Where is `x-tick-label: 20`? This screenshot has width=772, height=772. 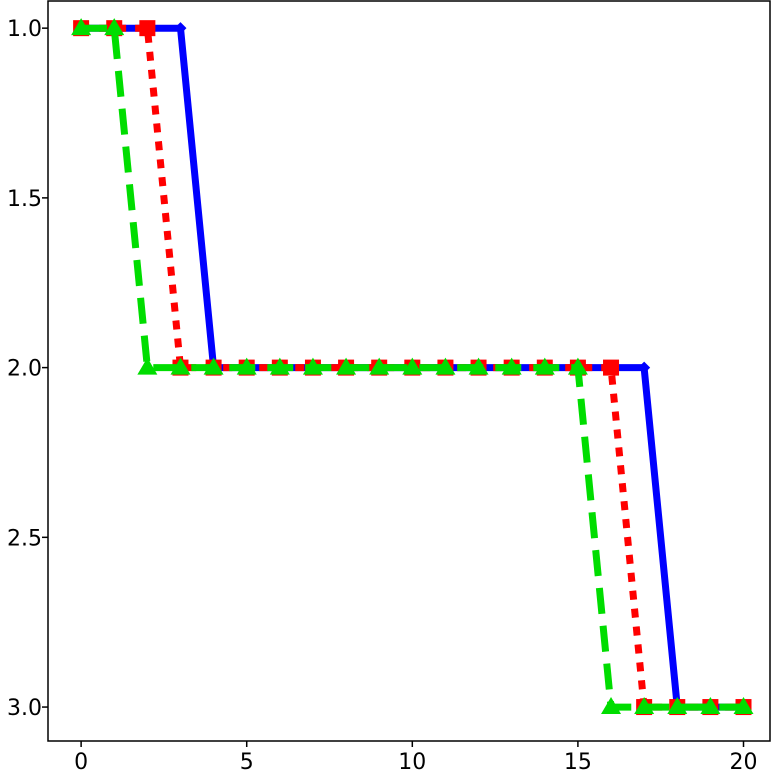 x-tick-label: 20 is located at coordinates (744, 761).